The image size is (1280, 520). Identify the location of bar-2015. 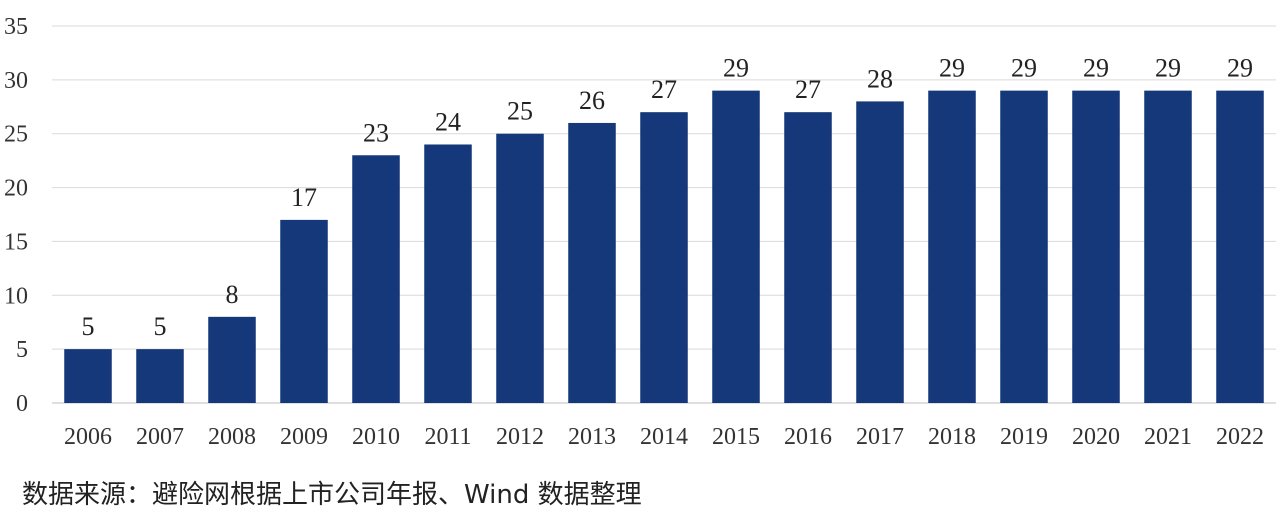
(736, 246).